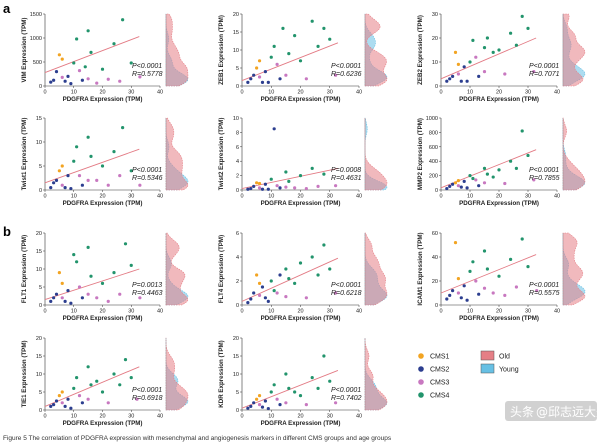 This screenshot has height=445, width=600. What do you see at coordinates (37, 63) in the screenshot?
I see `y-tick-label: 500` at bounding box center [37, 63].